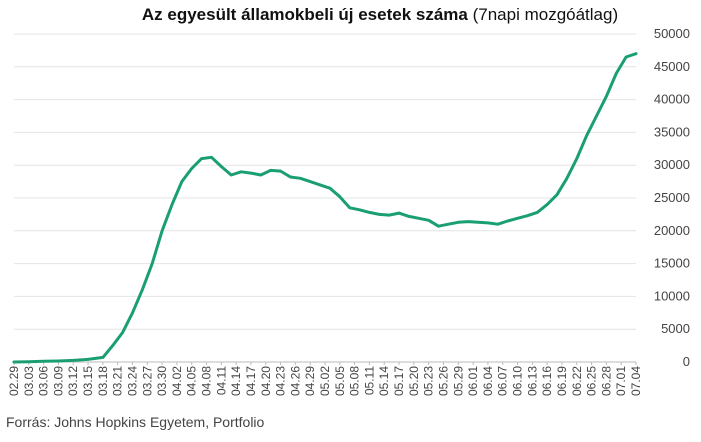 The width and height of the screenshot is (701, 442). What do you see at coordinates (207, 381) in the screenshot?
I see `x-tick-label: 04.08` at bounding box center [207, 381].